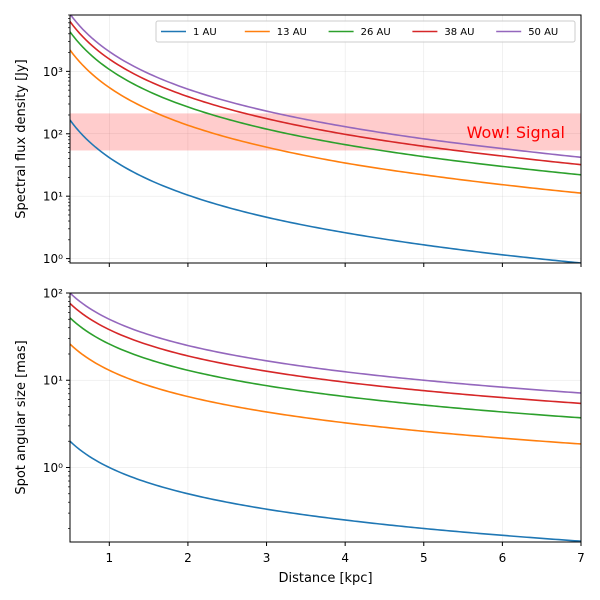 This screenshot has width=600, height=600. I want to click on wow-signal-band-group, so click(325, 132).